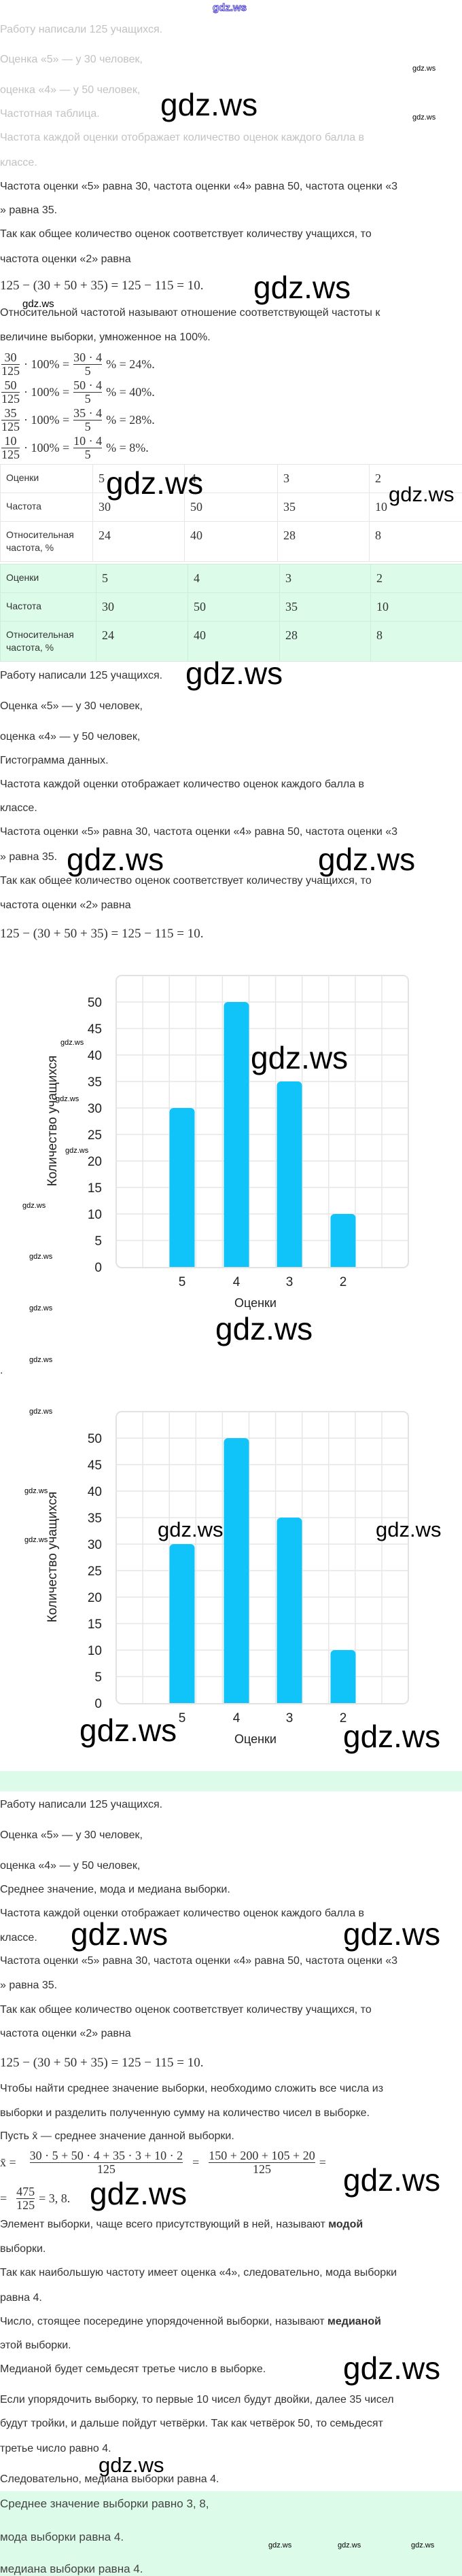 The image size is (462, 2576). Describe the element at coordinates (55, 2198) in the screenshot. I see `mean-result: = 3, 8.` at that location.